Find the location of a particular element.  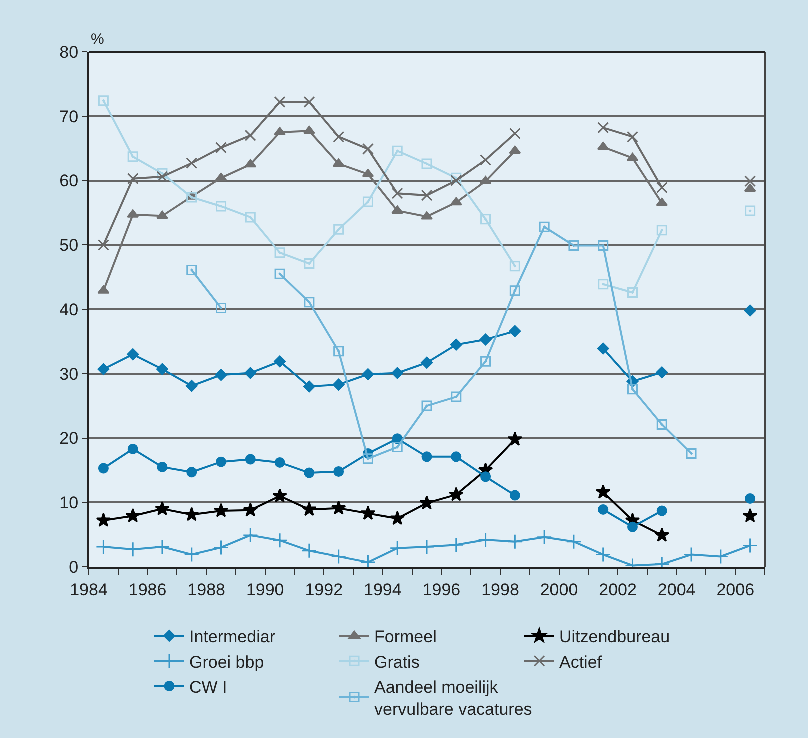

x-tick-label: 2006 is located at coordinates (735, 590).